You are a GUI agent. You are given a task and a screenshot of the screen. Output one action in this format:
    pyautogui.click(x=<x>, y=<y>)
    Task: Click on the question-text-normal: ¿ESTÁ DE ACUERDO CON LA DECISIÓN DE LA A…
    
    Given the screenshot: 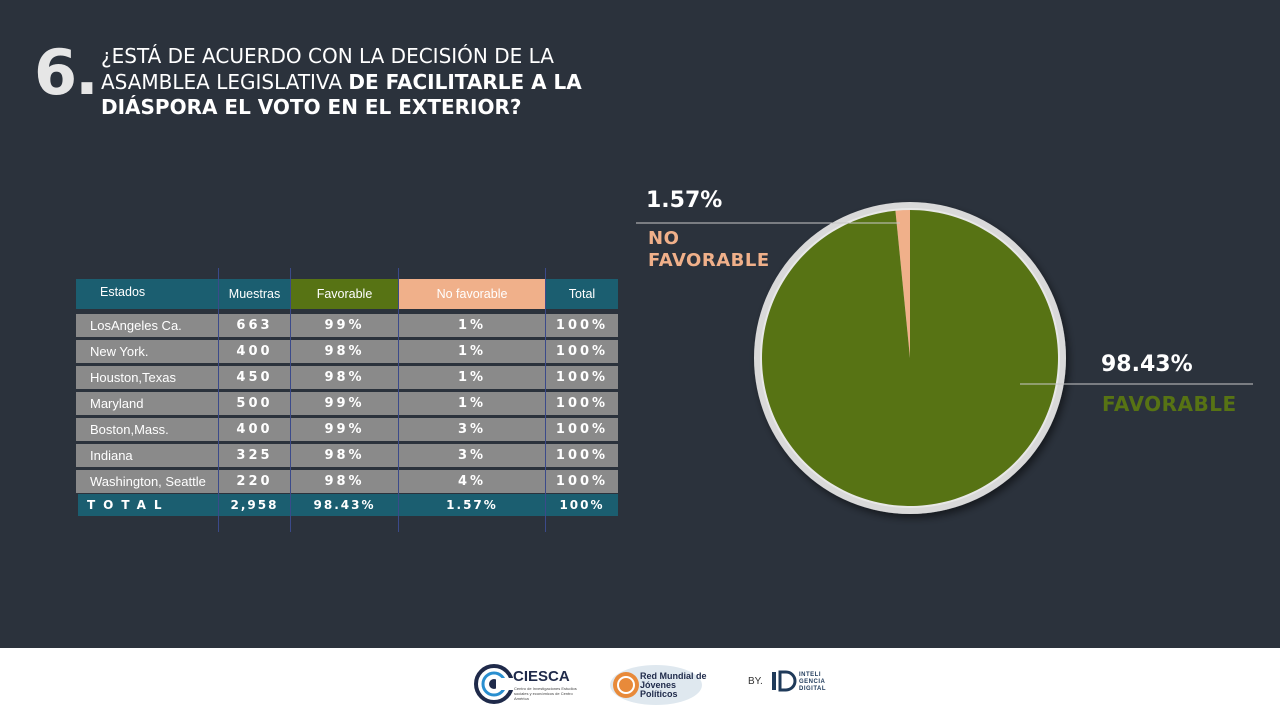 What is the action you would take?
    pyautogui.click(x=327, y=69)
    